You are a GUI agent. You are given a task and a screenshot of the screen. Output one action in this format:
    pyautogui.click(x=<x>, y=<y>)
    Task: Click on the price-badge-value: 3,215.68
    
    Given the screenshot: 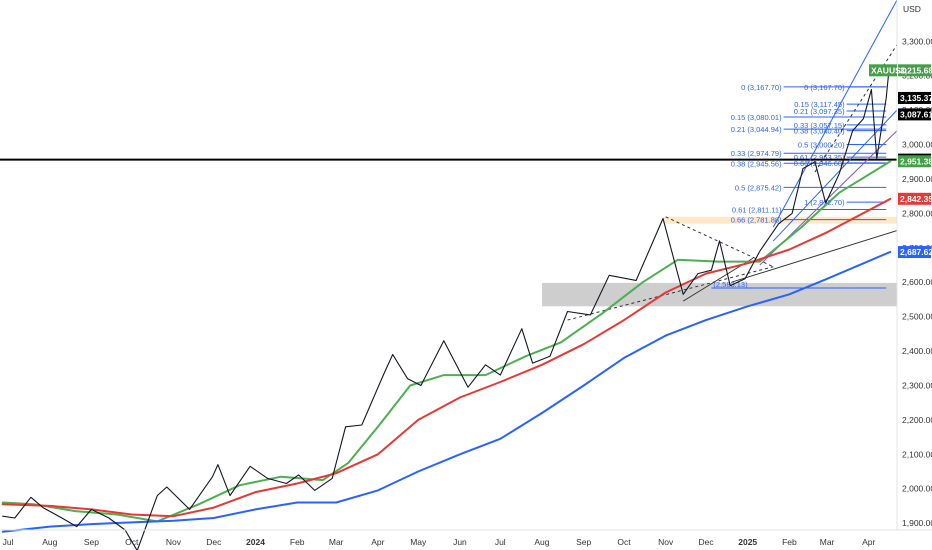 What is the action you would take?
    pyautogui.click(x=916, y=70)
    